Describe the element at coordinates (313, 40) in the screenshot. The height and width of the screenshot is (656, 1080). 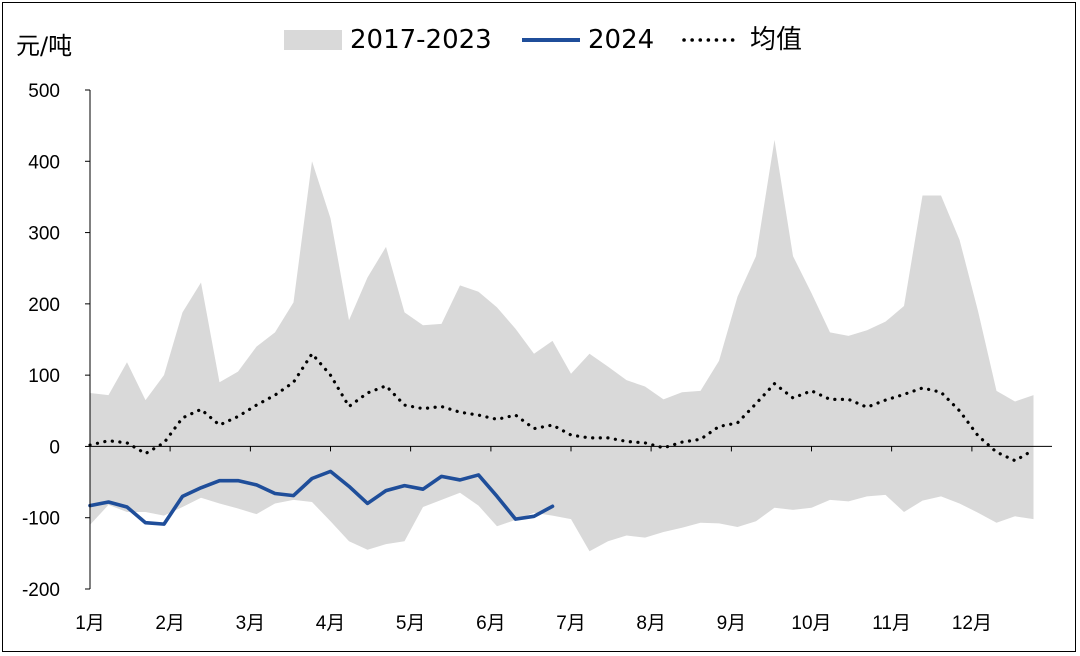
I see `legend-swatch-band` at that location.